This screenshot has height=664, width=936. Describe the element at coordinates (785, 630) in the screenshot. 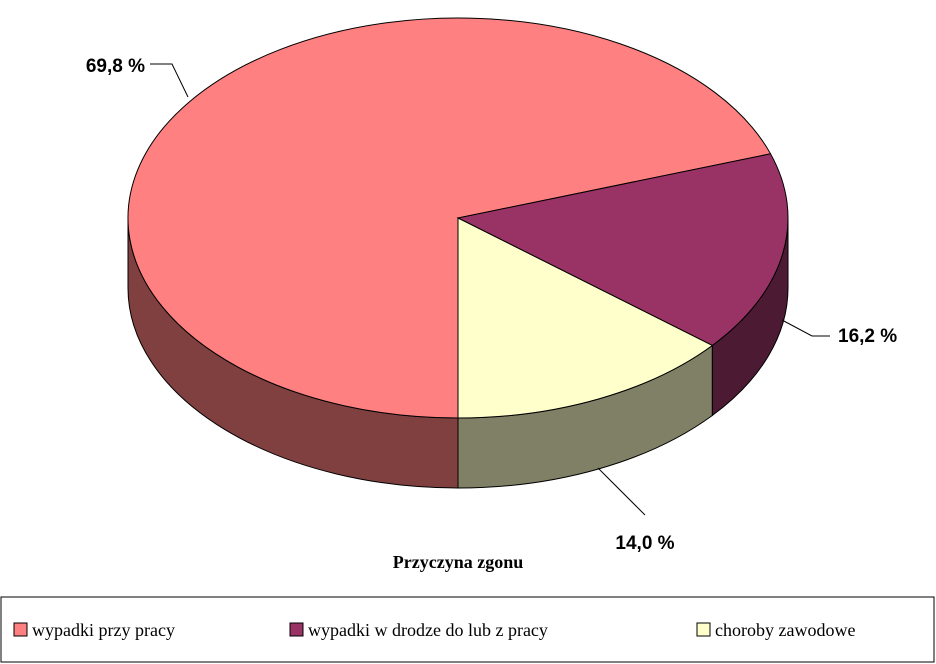

I see `legend-label: choroby zawodowe` at that location.